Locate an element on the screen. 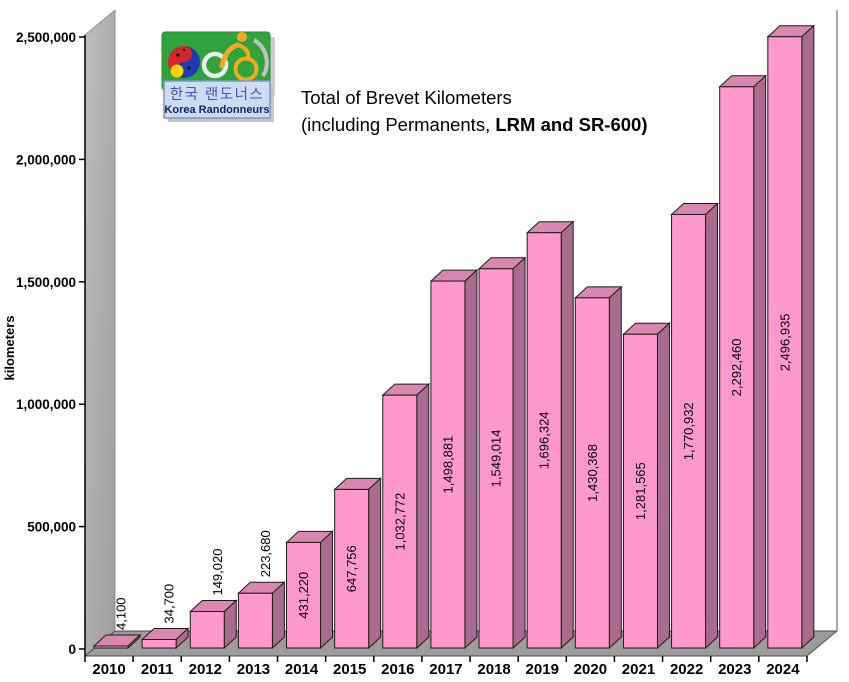 The width and height of the screenshot is (849, 682). bar-side-2020 is located at coordinates (615, 467).